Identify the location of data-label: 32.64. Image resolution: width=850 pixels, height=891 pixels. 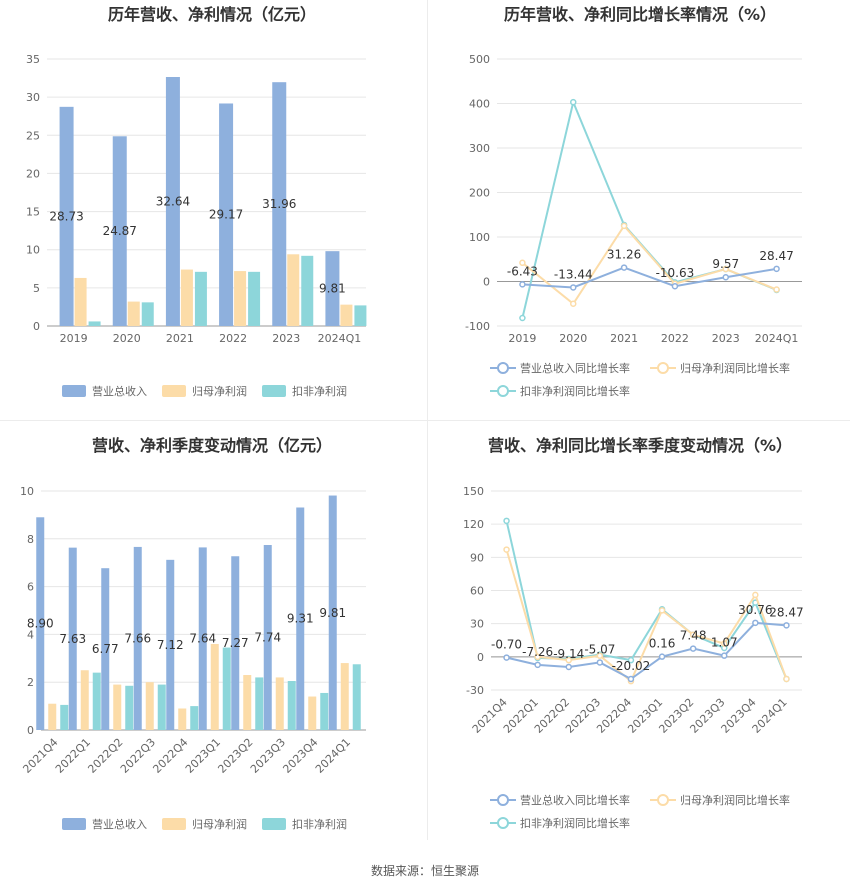
(173, 202).